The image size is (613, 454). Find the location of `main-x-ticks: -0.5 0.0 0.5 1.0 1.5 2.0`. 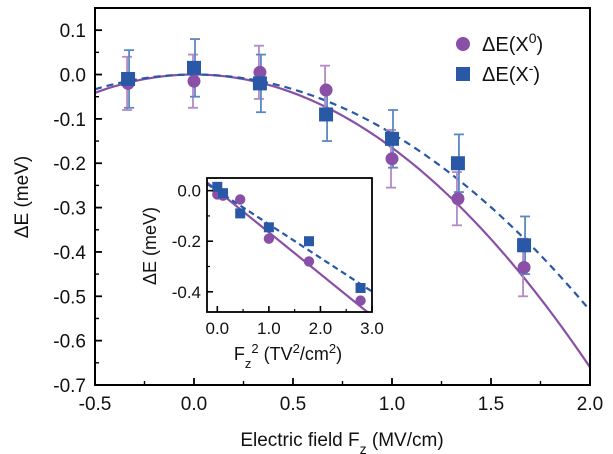

main-x-ticks: -0.5 0.0 0.5 1.0 1.5 2.0 is located at coordinates (341, 396).